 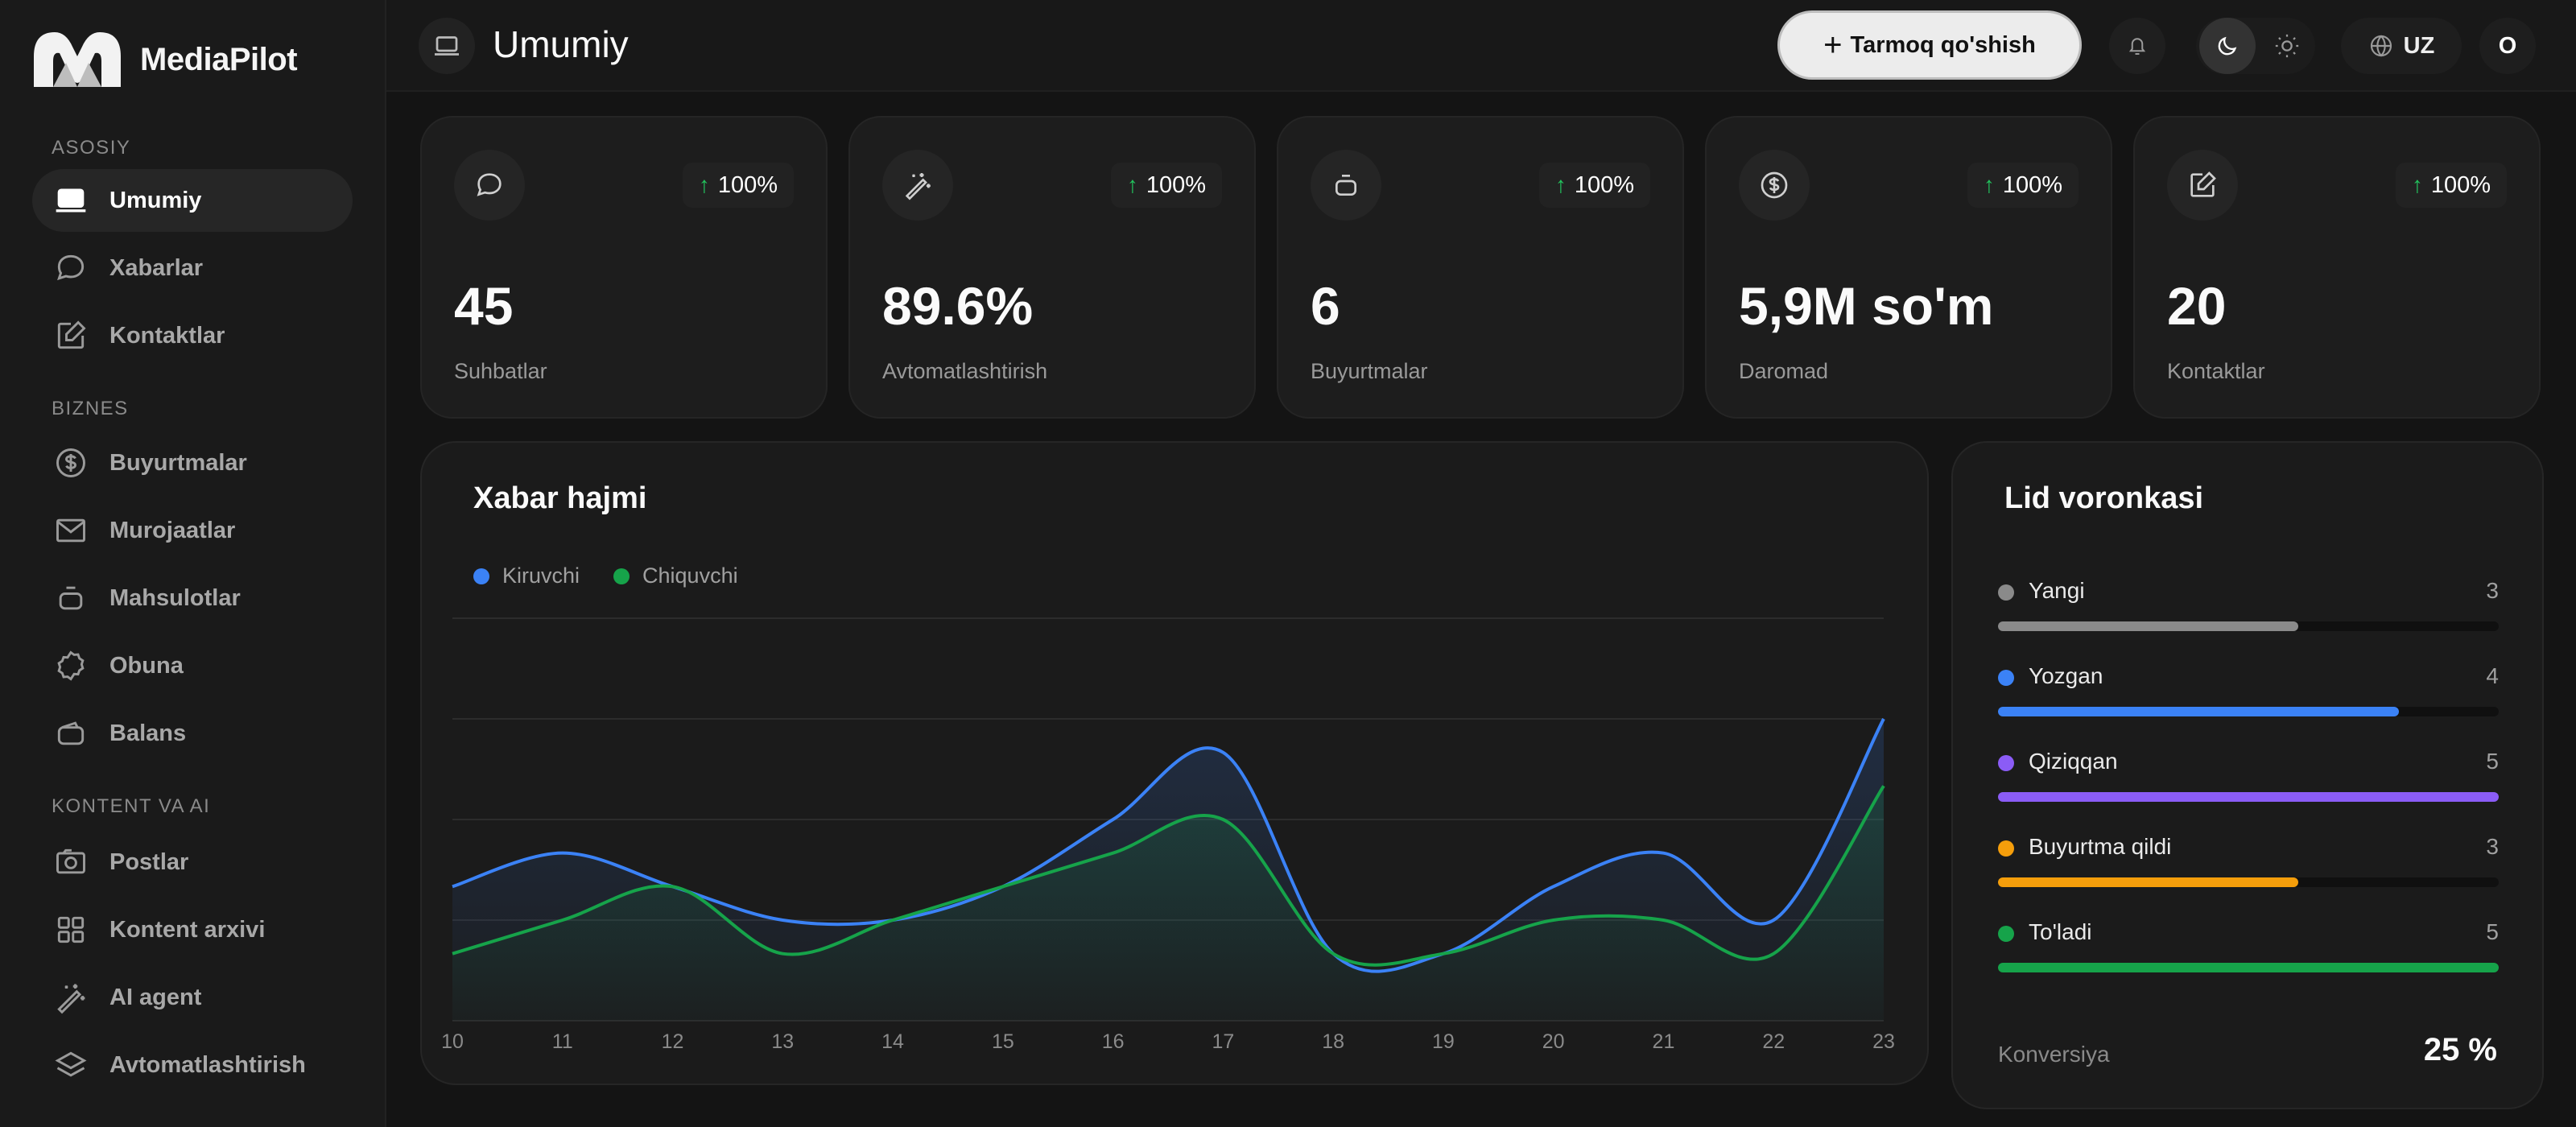 What do you see at coordinates (2197, 306) in the screenshot?
I see `stat-value: 20` at bounding box center [2197, 306].